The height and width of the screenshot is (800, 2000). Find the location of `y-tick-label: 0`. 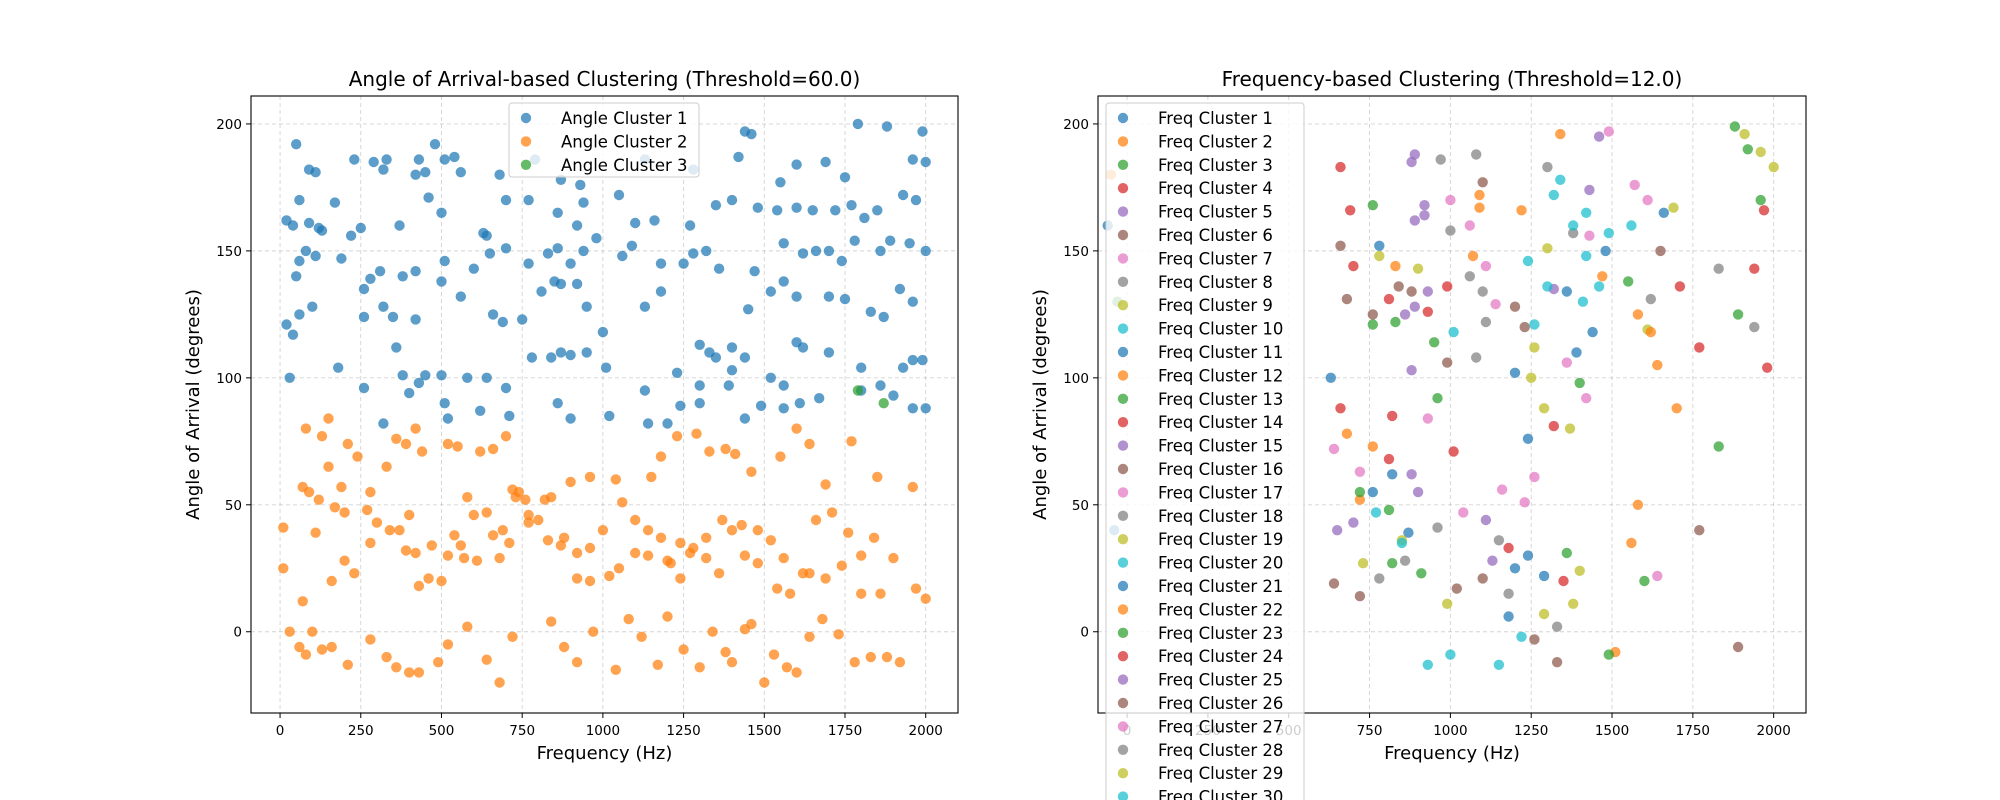

y-tick-label: 0 is located at coordinates (237, 633).